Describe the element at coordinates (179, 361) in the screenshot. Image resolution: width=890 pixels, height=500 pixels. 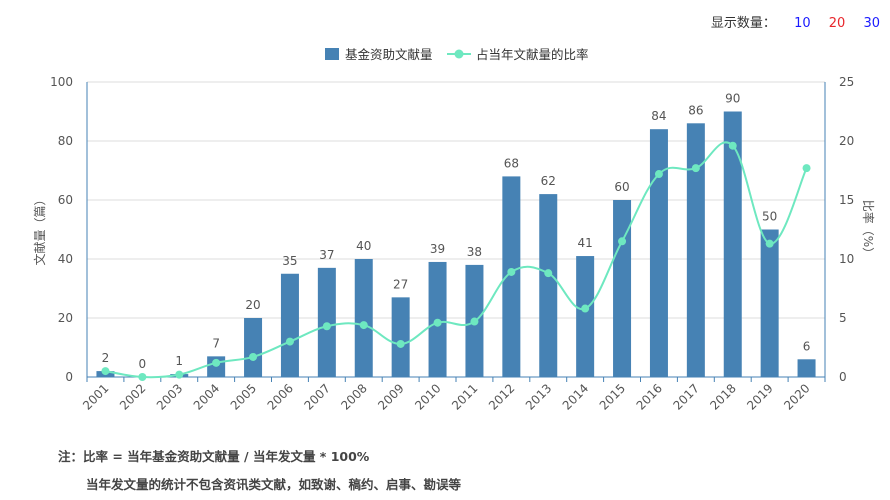
I see `bar-value-label: 1` at that location.